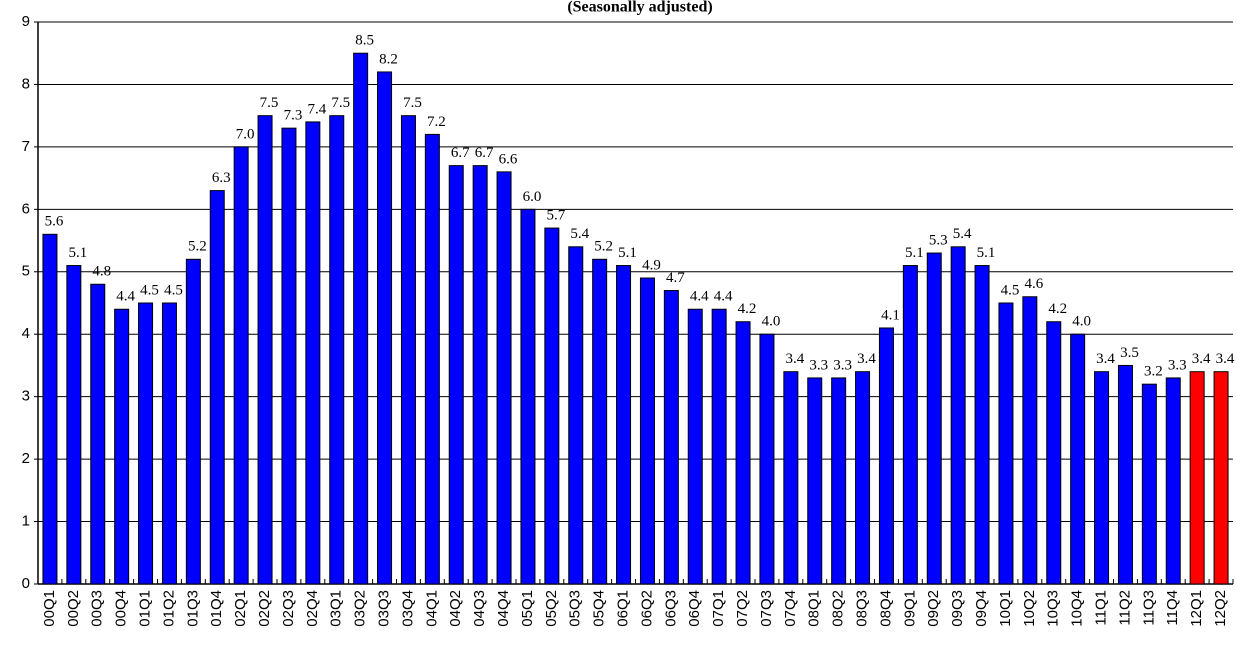  What do you see at coordinates (862, 608) in the screenshot?
I see `x-tick-label: 08Q3` at bounding box center [862, 608].